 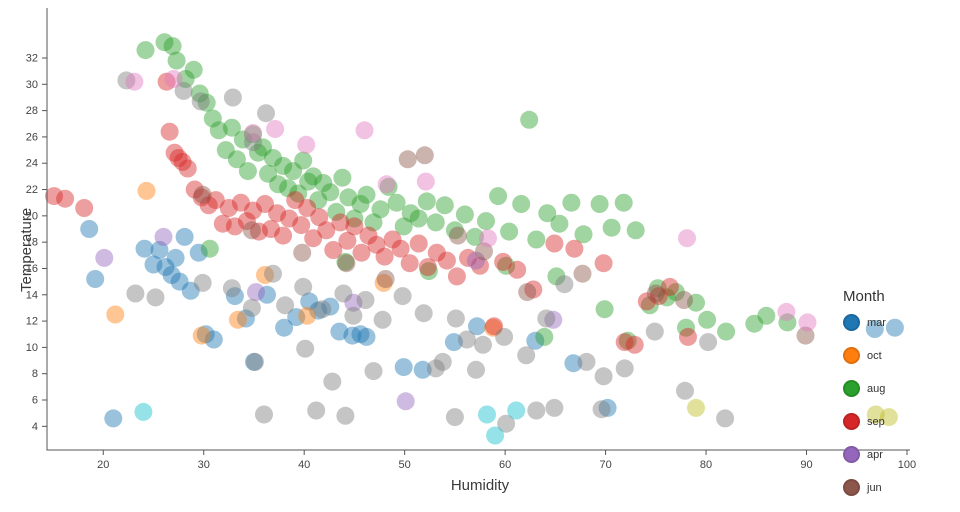 What do you see at coordinates (26, 249) in the screenshot?
I see `y-axis-title: Temperature` at bounding box center [26, 249].